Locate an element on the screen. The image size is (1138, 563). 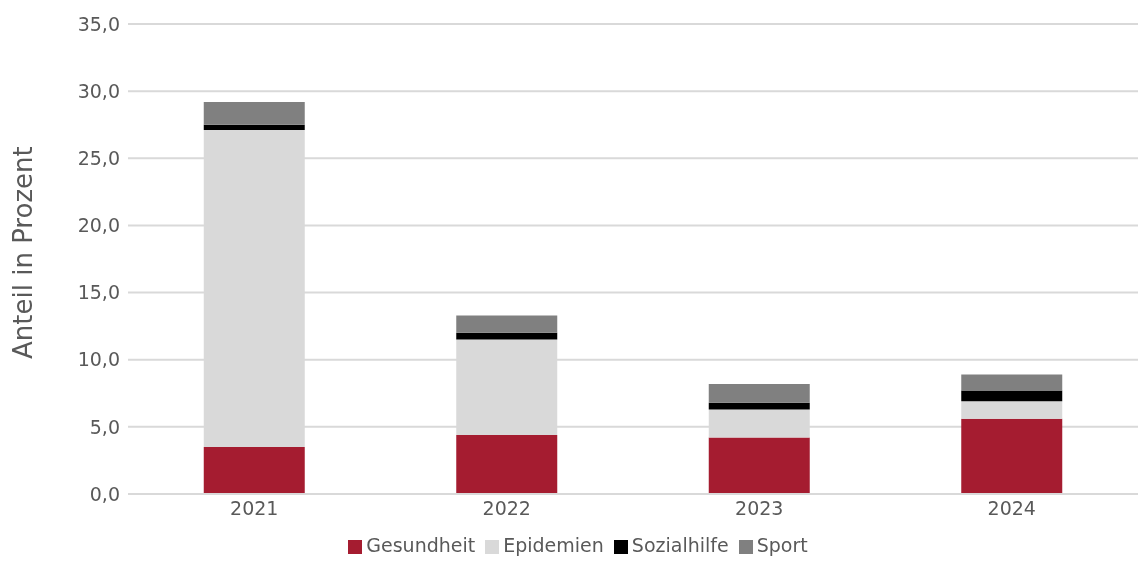
x-tick-label: 2021 is located at coordinates (254, 508).